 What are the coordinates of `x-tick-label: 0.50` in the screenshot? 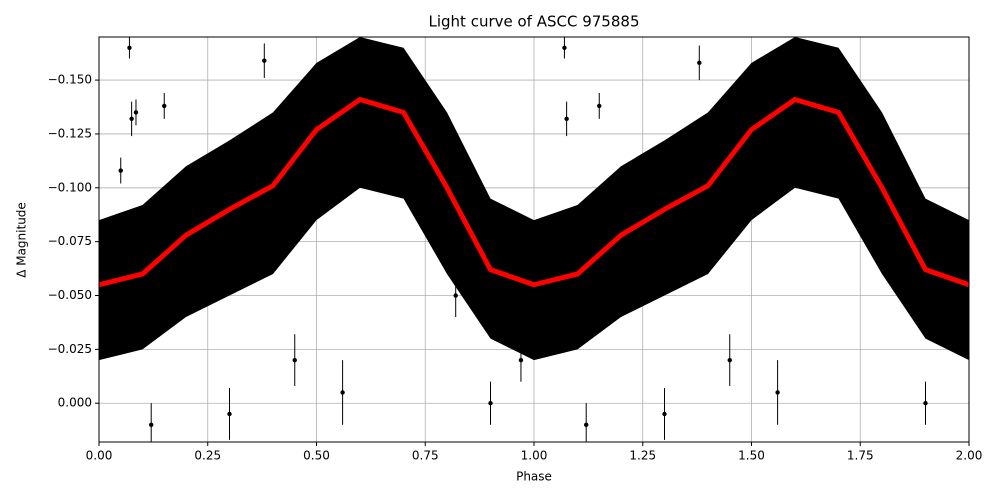 It's located at (316, 456).